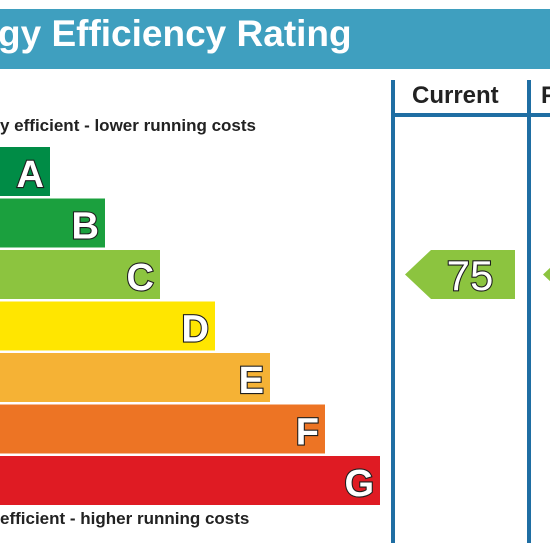 The image size is (550, 550). Describe the element at coordinates (85, 227) in the screenshot. I see `band-b-label: B` at that location.